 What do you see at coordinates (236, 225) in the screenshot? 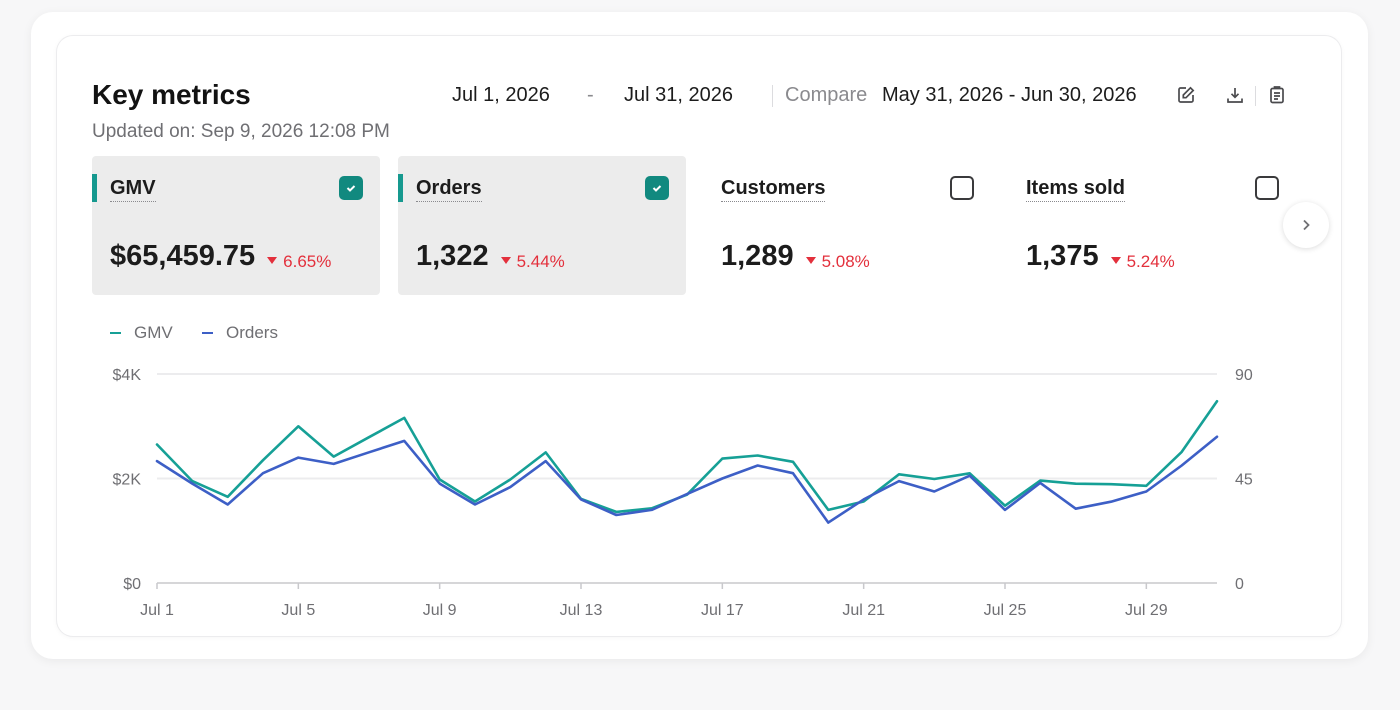
I see `metric-card-gmv: GMV $65,459.75 6.65%` at bounding box center [236, 225].